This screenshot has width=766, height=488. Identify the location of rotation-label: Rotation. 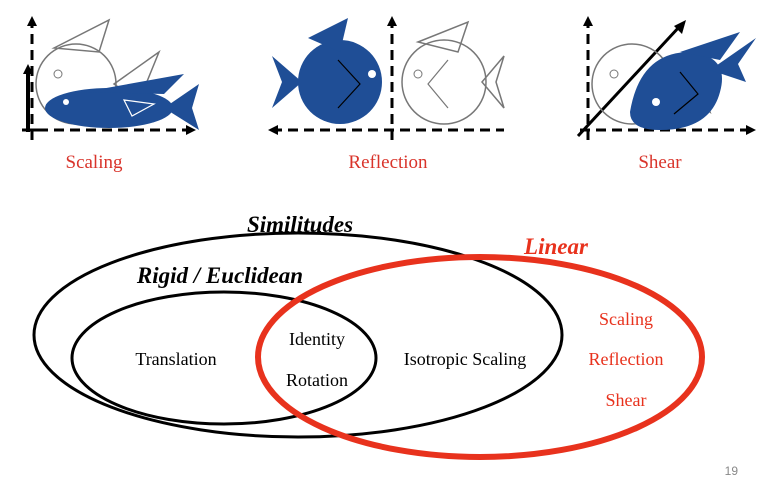
(317, 380).